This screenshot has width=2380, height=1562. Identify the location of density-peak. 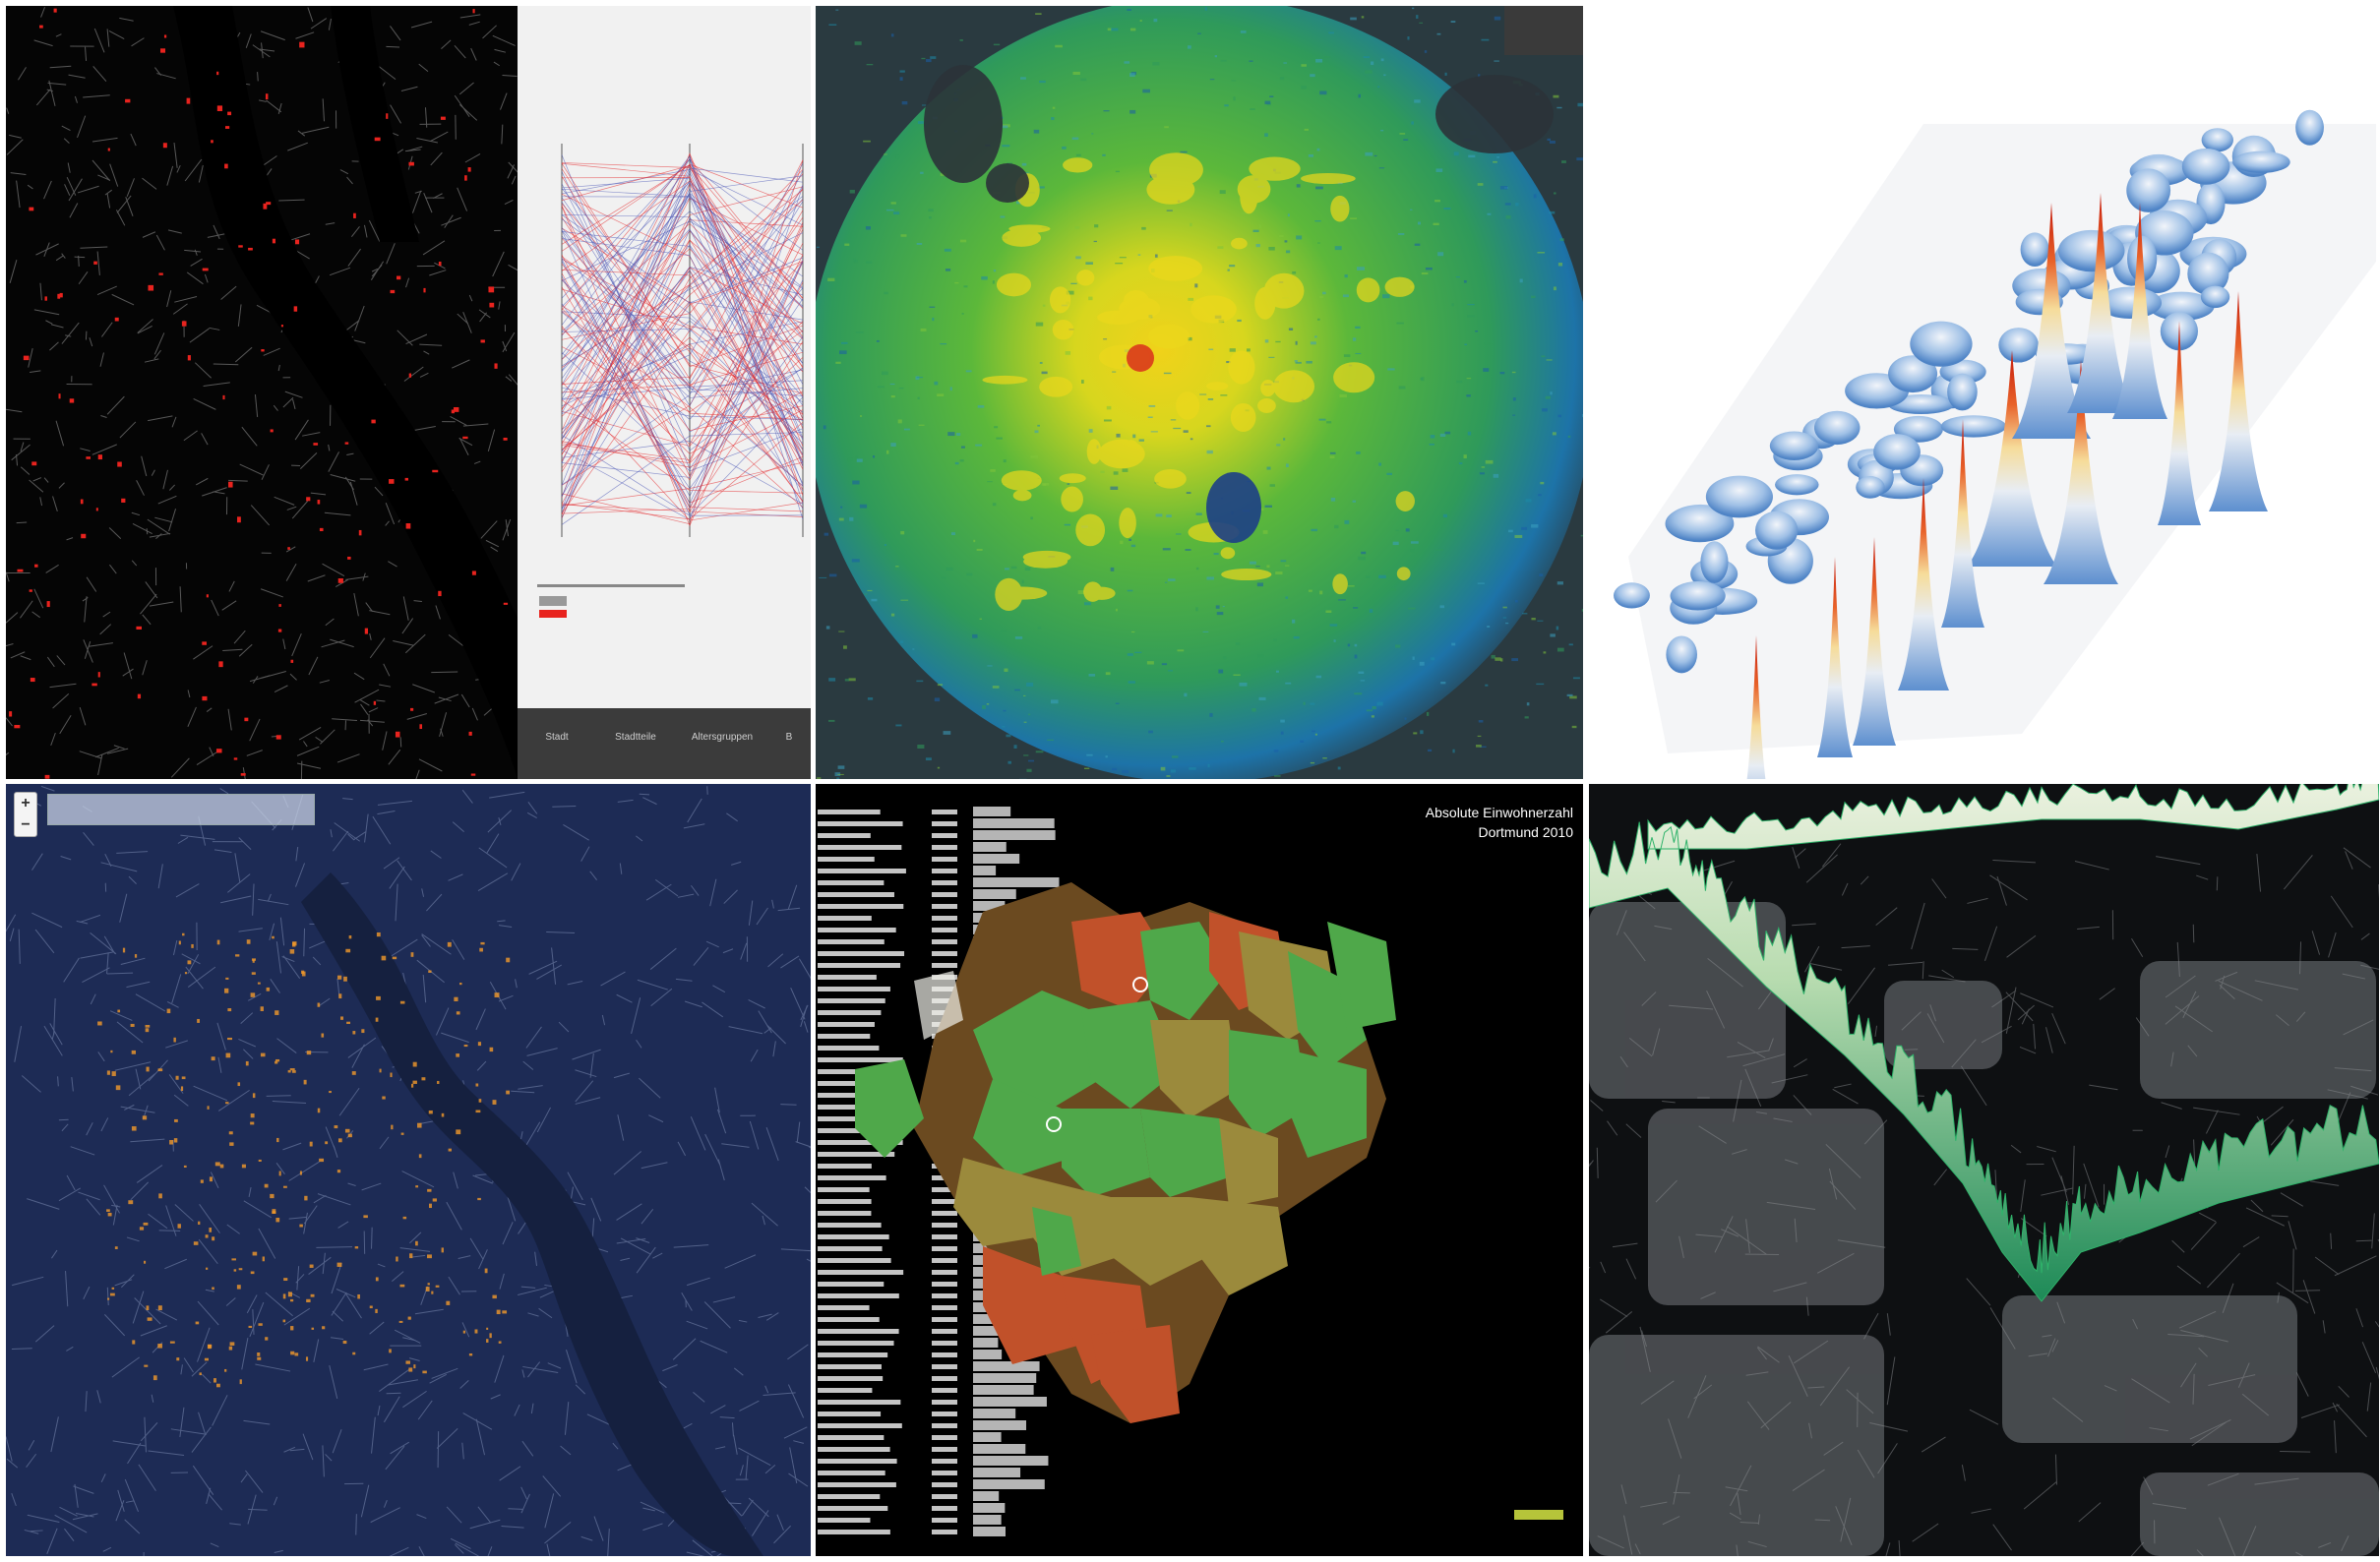
(1140, 358).